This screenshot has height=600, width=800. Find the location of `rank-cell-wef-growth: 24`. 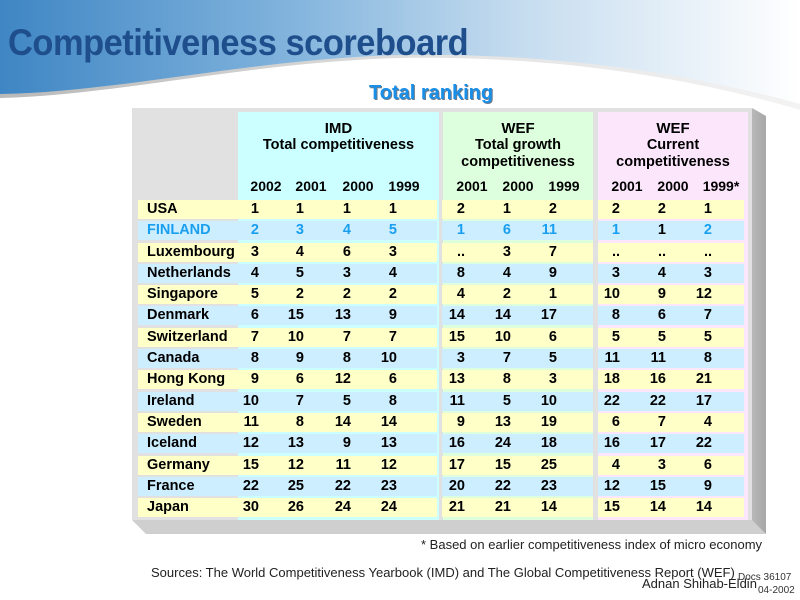

rank-cell-wef-growth: 24 is located at coordinates (502, 443).